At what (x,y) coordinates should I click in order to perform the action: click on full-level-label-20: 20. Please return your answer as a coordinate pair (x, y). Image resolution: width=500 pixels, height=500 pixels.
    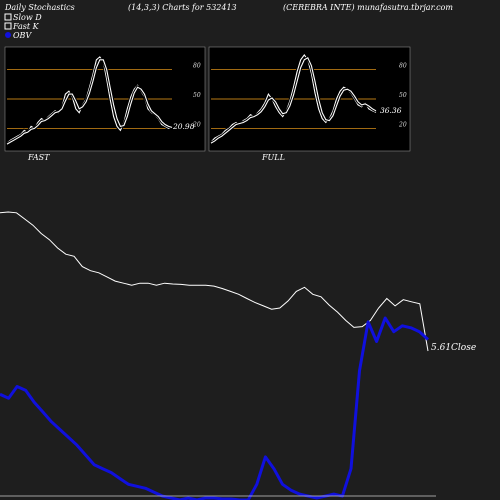
    Looking at the image, I should click on (402, 124).